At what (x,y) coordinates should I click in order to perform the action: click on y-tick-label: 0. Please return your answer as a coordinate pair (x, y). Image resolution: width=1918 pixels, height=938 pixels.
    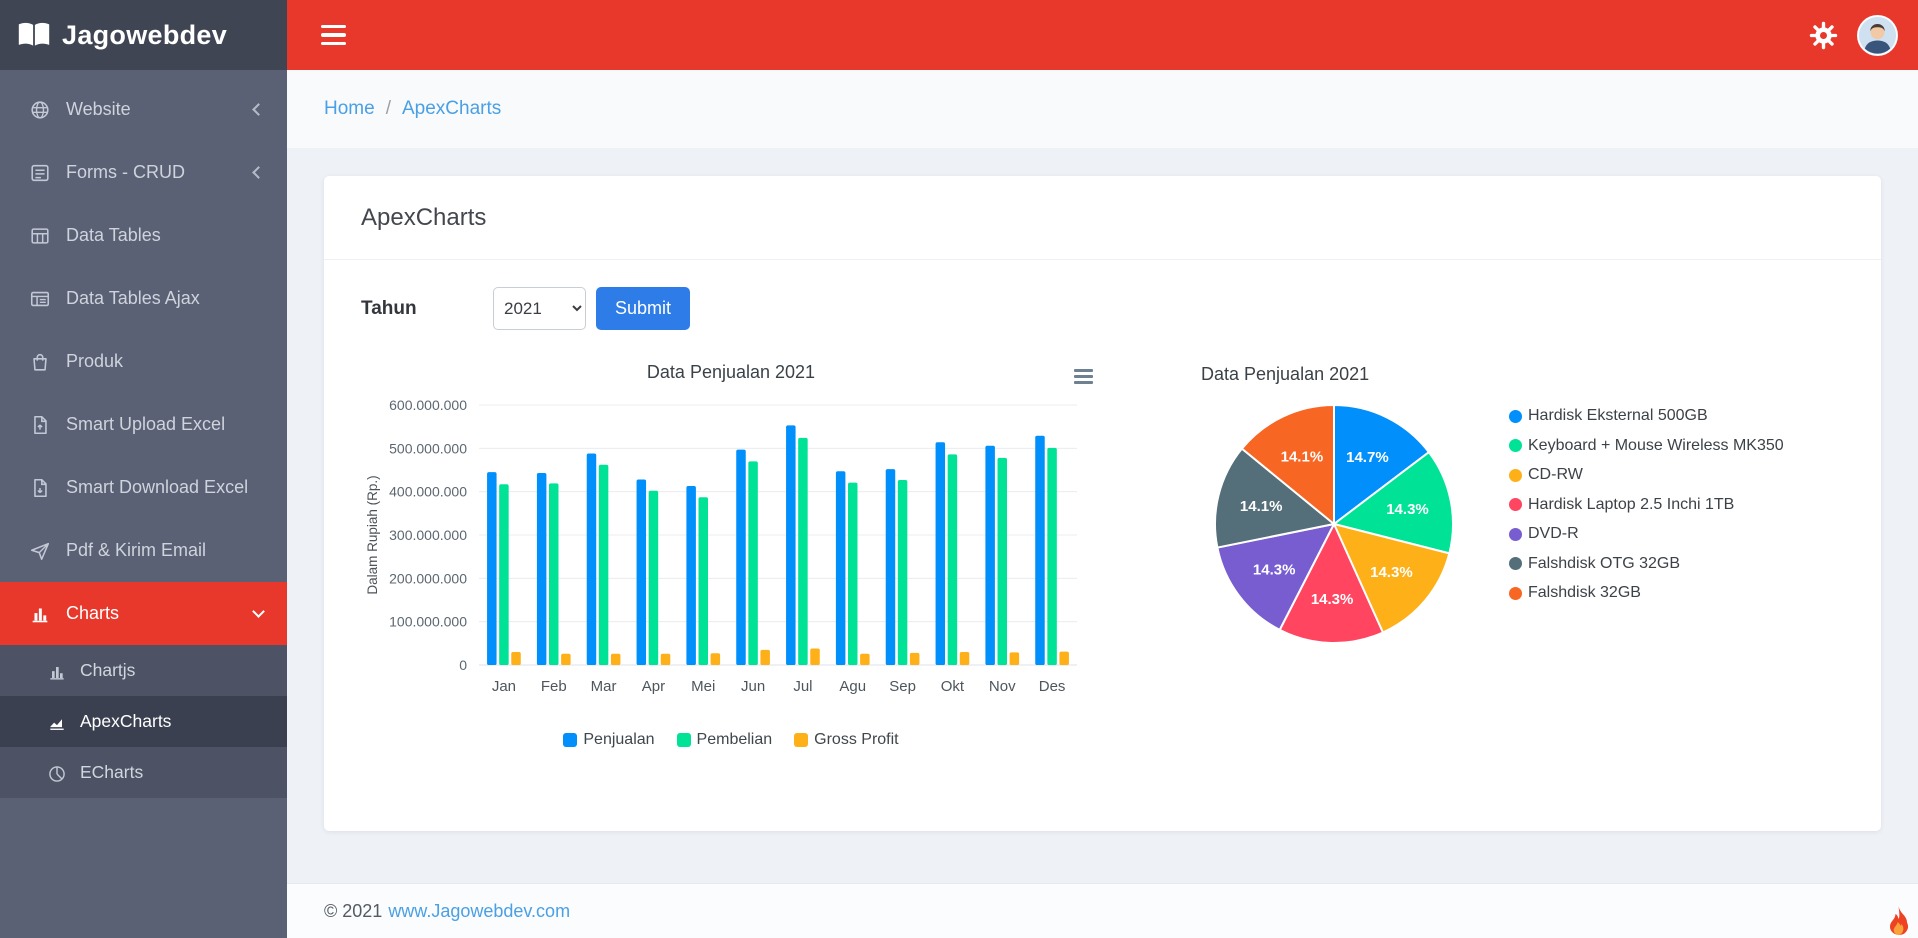
    Looking at the image, I should click on (463, 665).